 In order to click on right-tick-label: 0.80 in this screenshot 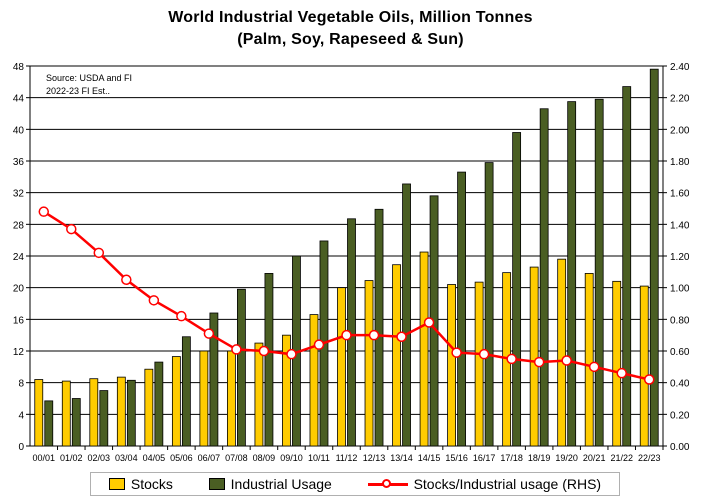, I will do `click(680, 320)`.